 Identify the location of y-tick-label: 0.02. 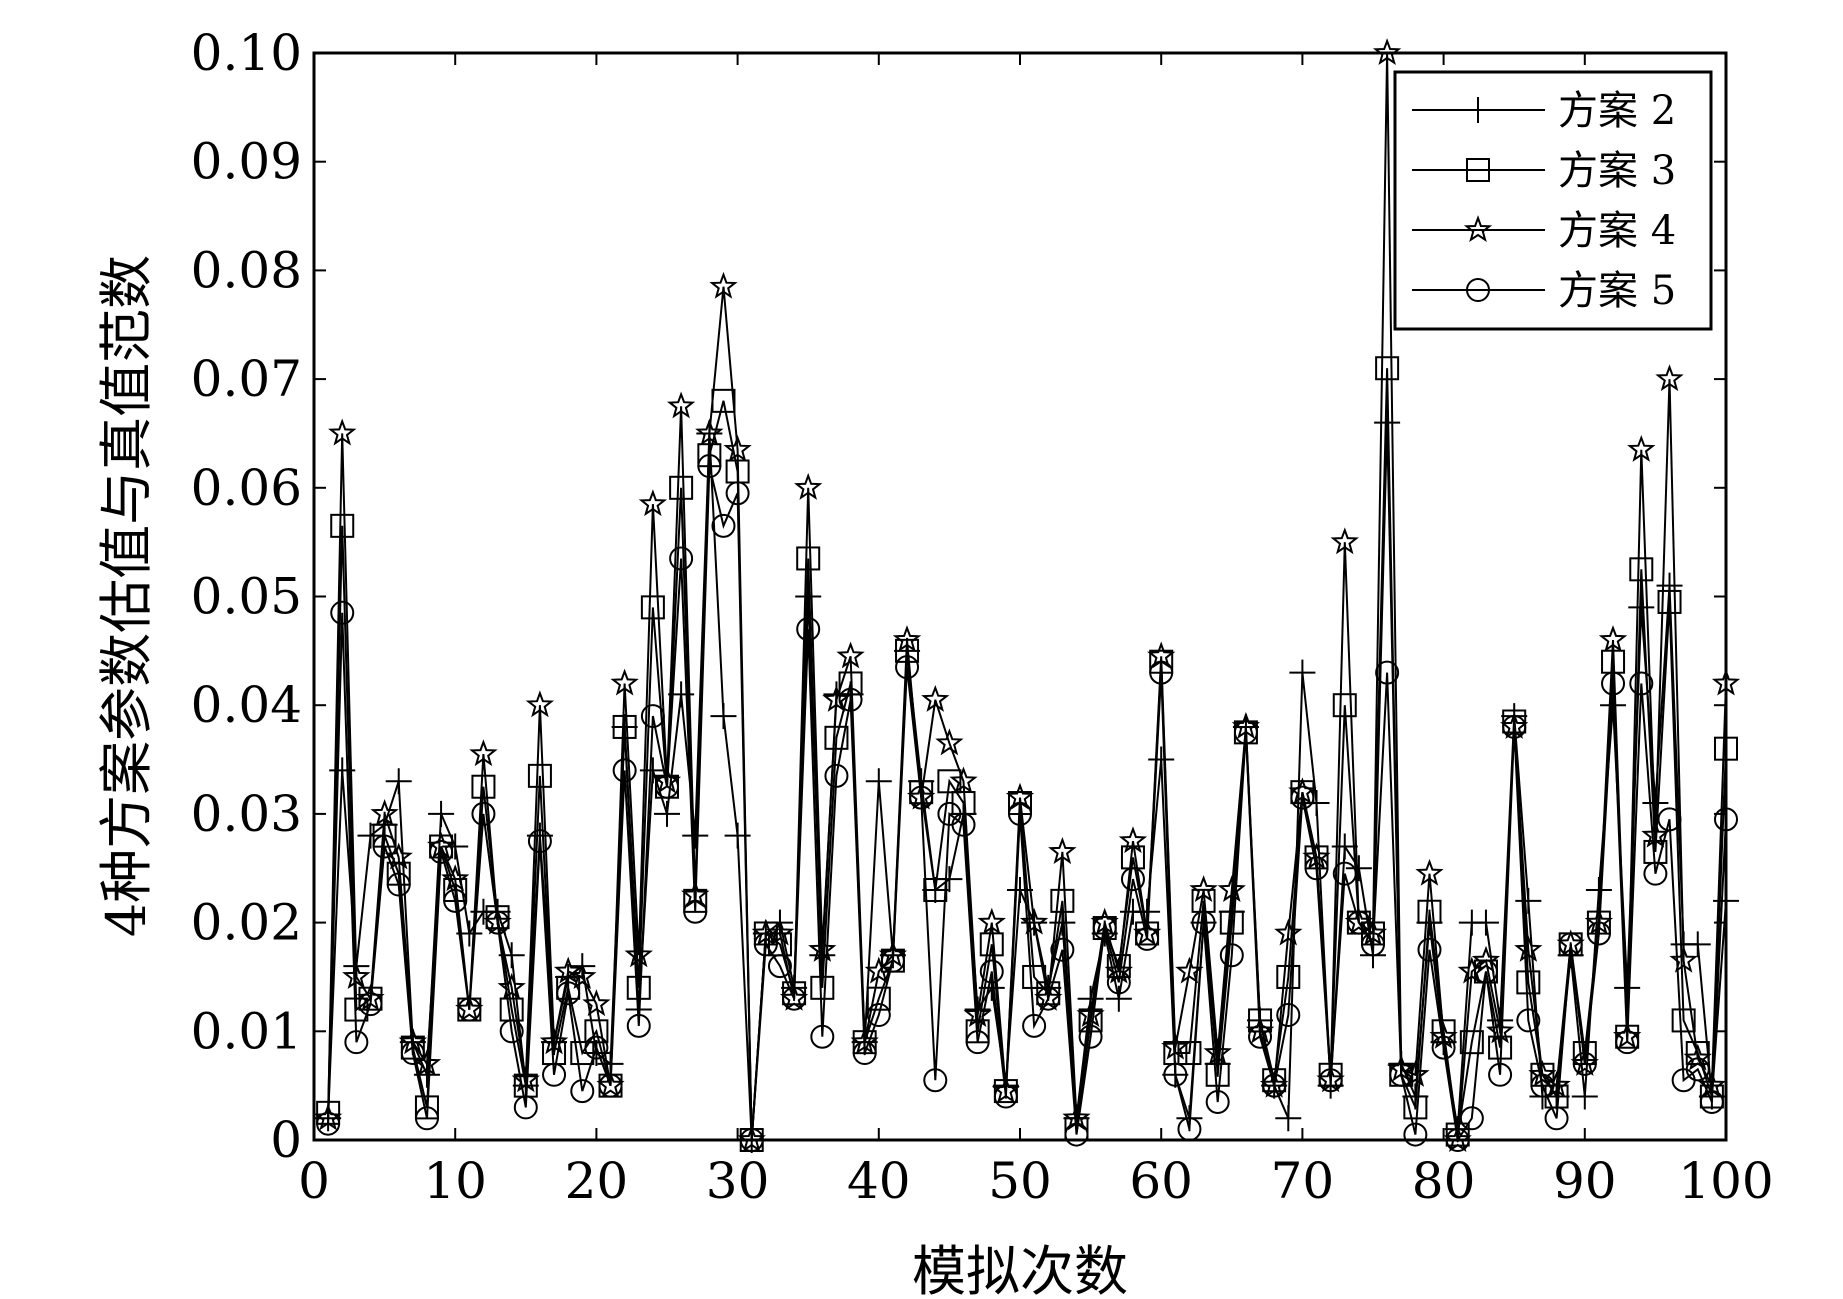
(246, 923).